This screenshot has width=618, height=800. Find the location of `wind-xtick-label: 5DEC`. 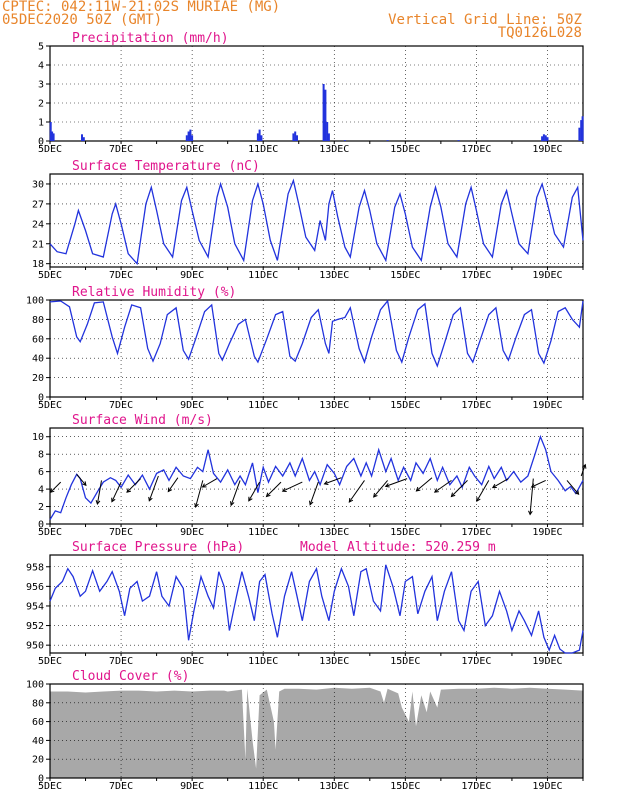

wind-xtick-label: 5DEC is located at coordinates (50, 532).